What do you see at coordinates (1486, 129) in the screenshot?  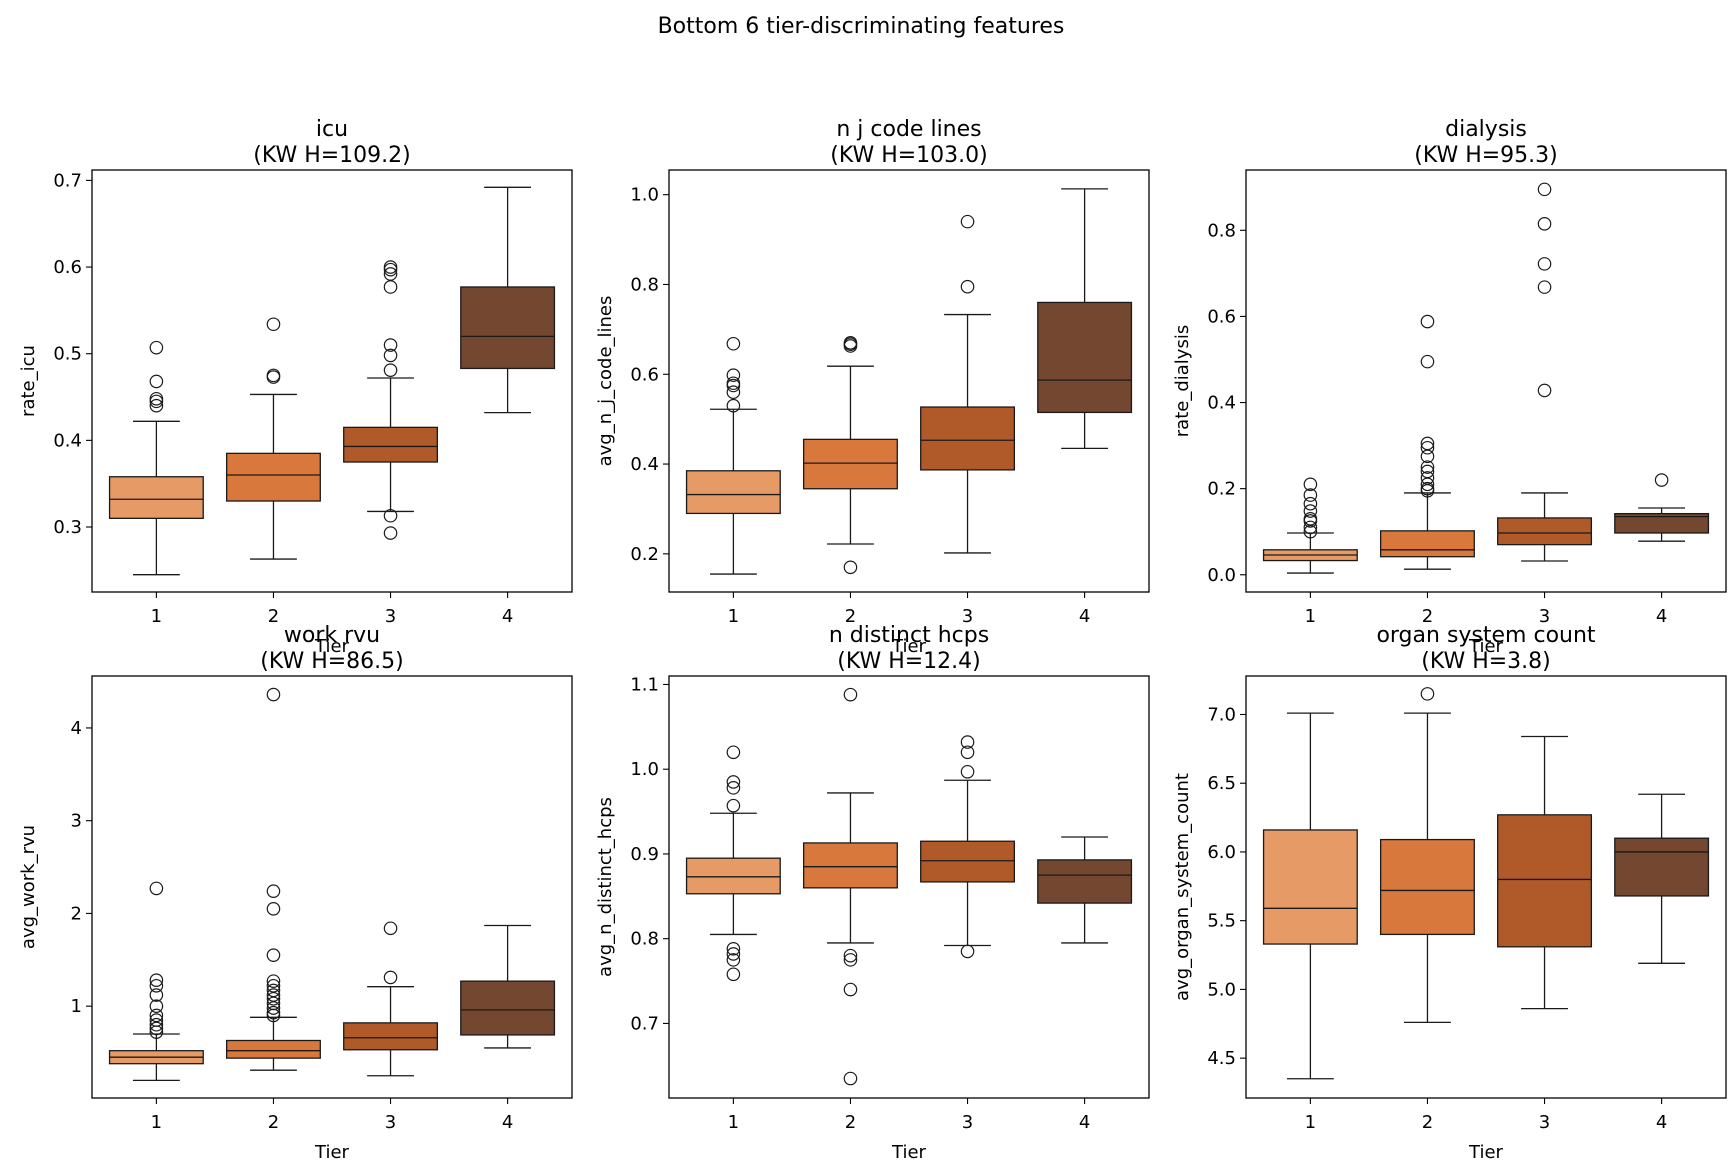 I see `subplot-title: dialysis` at bounding box center [1486, 129].